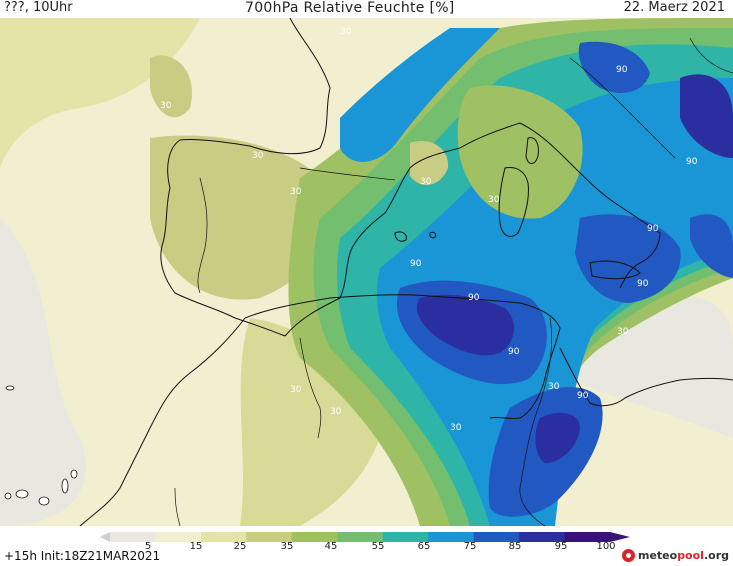 This screenshot has width=733, height=566. What do you see at coordinates (82, 556) in the screenshot?
I see `init-time: +15h Init:18Z21MAR2021` at bounding box center [82, 556].